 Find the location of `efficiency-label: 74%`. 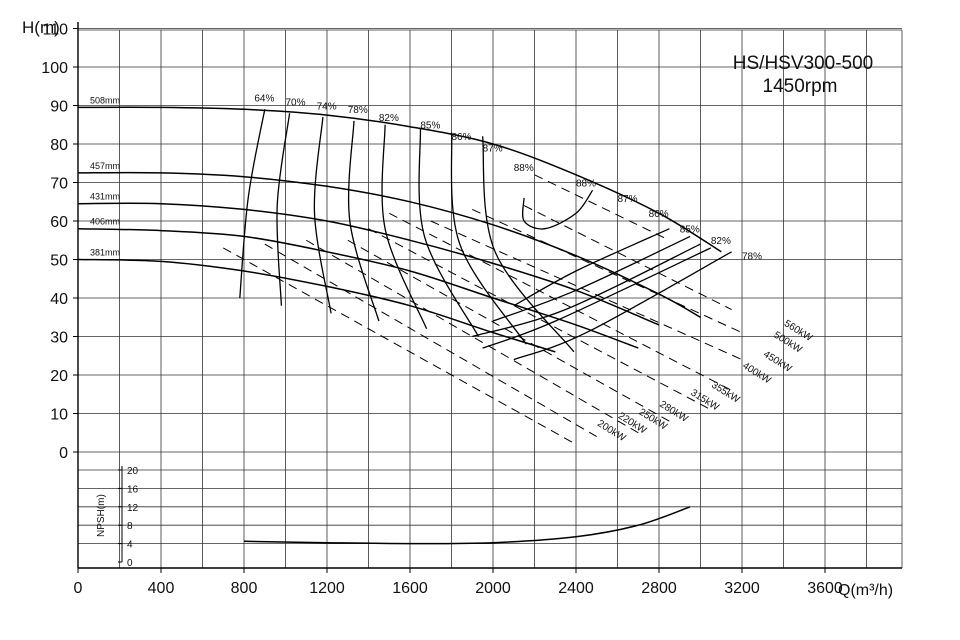

efficiency-label: 74% is located at coordinates (327, 106).